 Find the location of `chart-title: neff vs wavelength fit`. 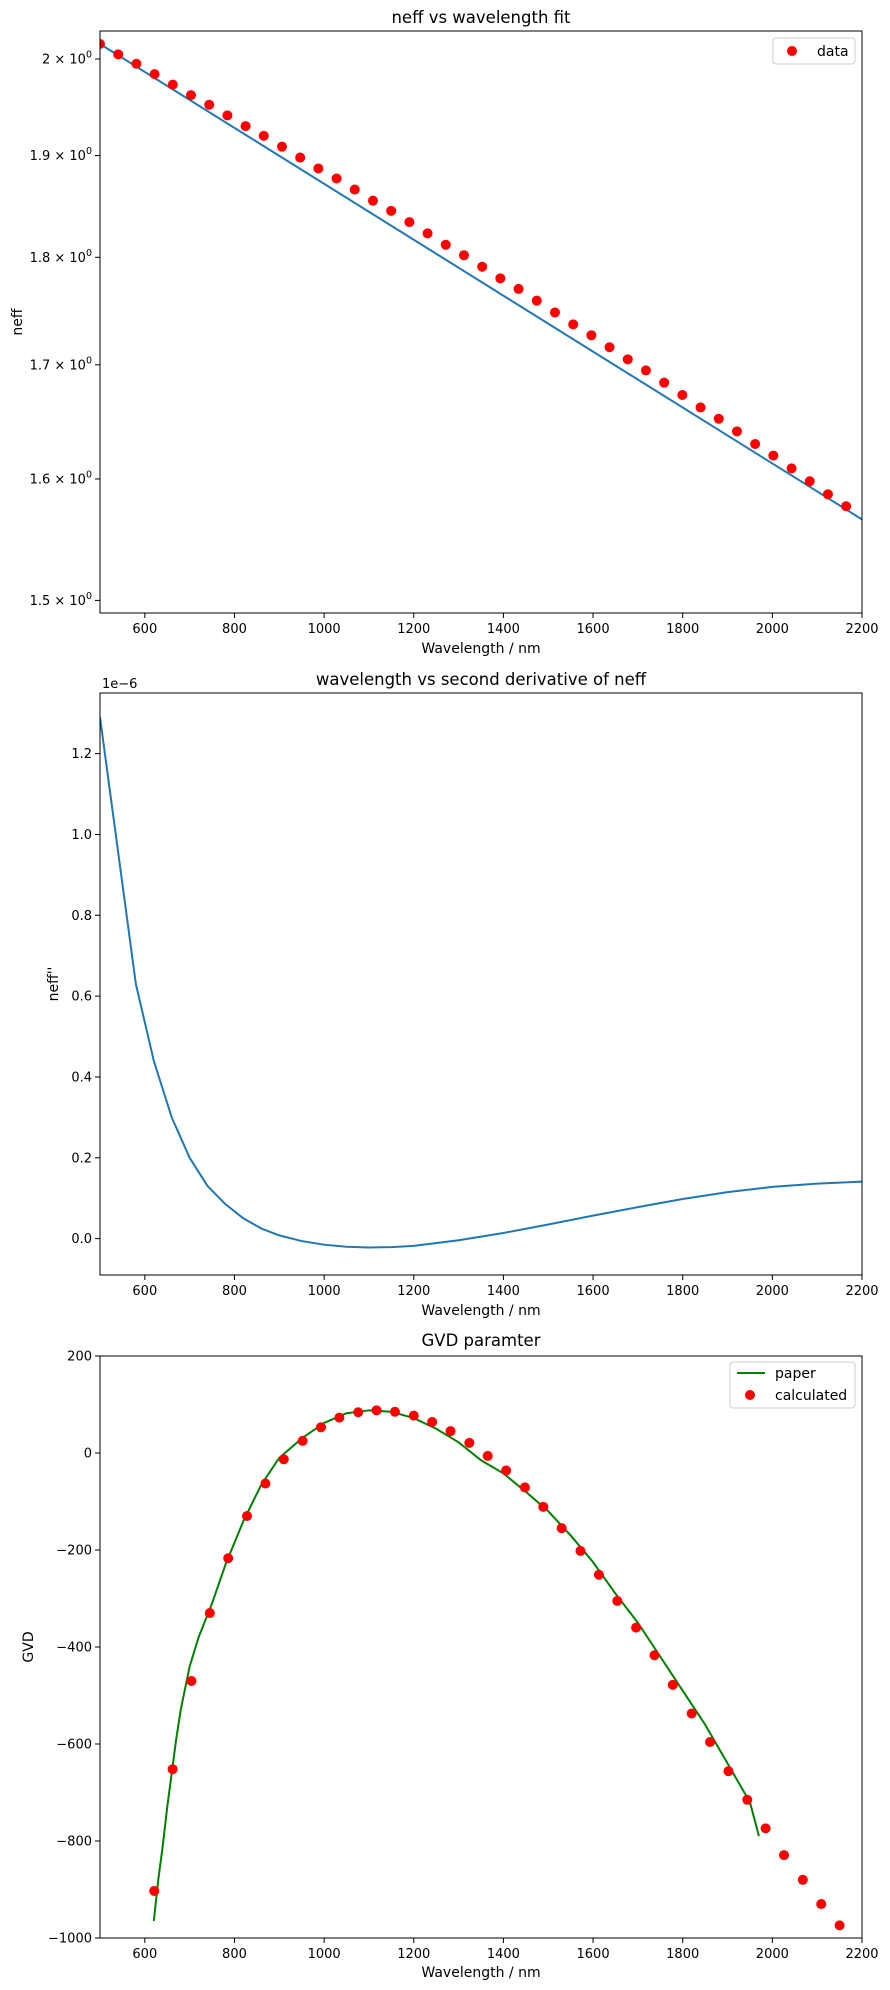

chart-title: neff vs wavelength fit is located at coordinates (481, 17).